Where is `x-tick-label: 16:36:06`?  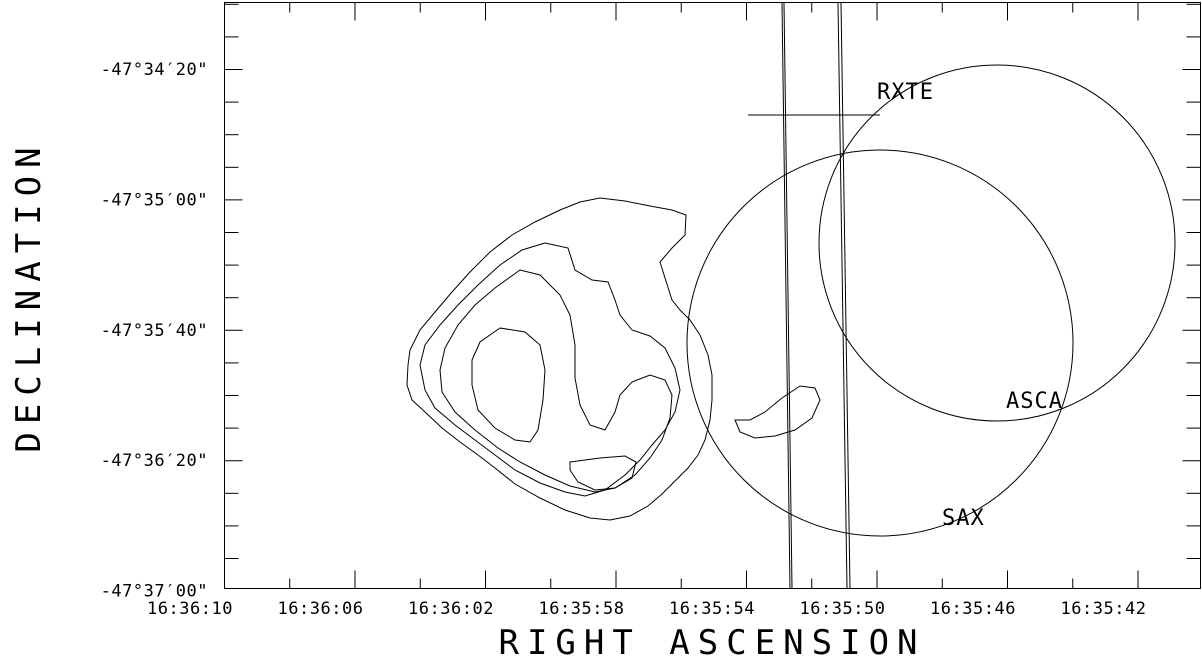
x-tick-label: 16:36:06 is located at coordinates (321, 609).